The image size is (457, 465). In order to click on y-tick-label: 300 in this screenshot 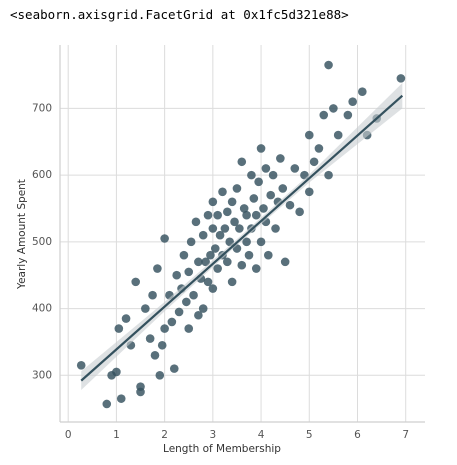, I will do `click(42, 375)`.